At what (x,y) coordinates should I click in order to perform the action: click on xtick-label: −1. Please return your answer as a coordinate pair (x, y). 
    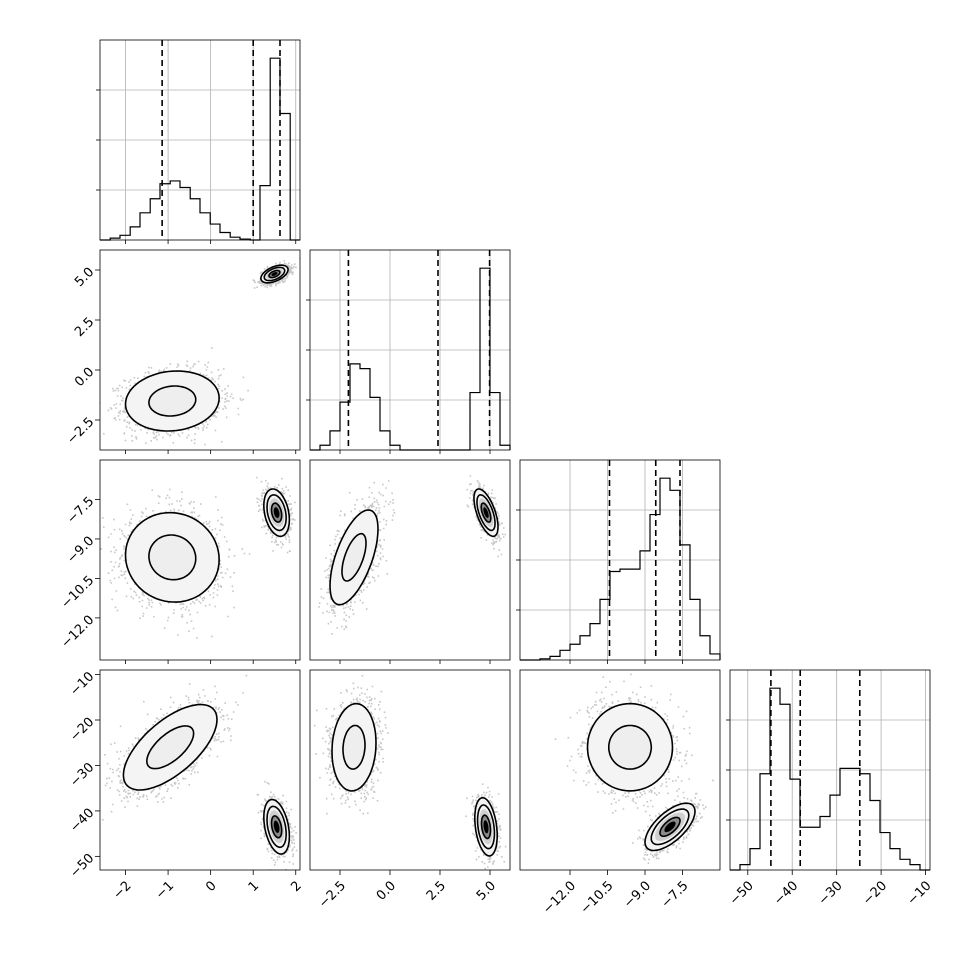
    Looking at the image, I should click on (165, 890).